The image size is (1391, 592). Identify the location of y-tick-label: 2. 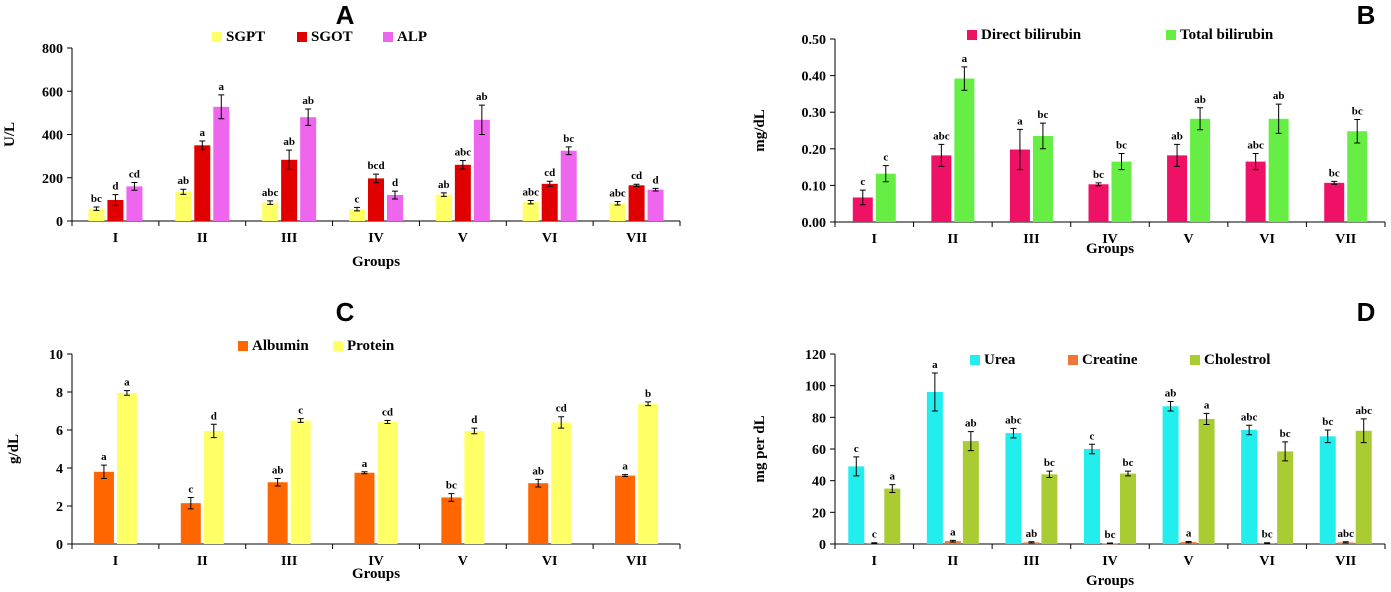
(59, 507).